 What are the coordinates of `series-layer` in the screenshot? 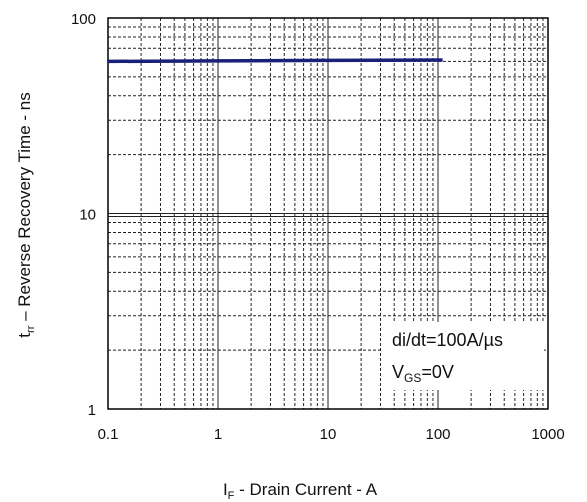 It's located at (275, 61).